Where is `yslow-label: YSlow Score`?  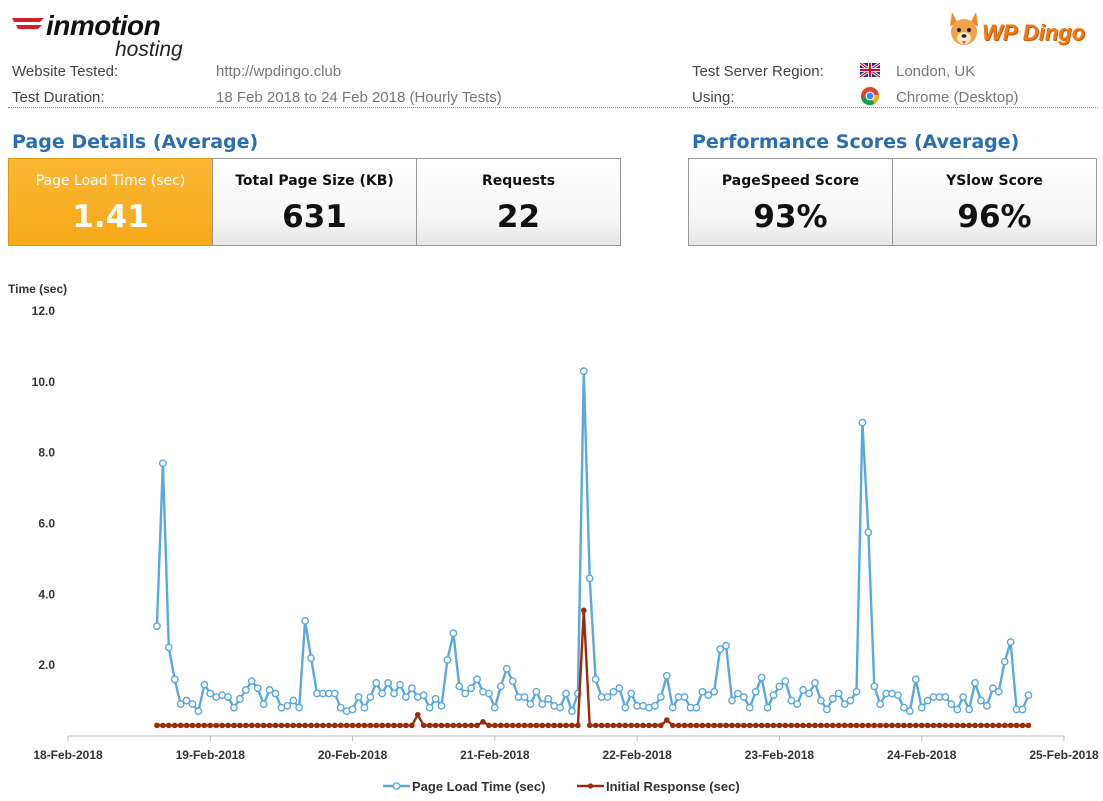
yslow-label: YSlow Score is located at coordinates (994, 181).